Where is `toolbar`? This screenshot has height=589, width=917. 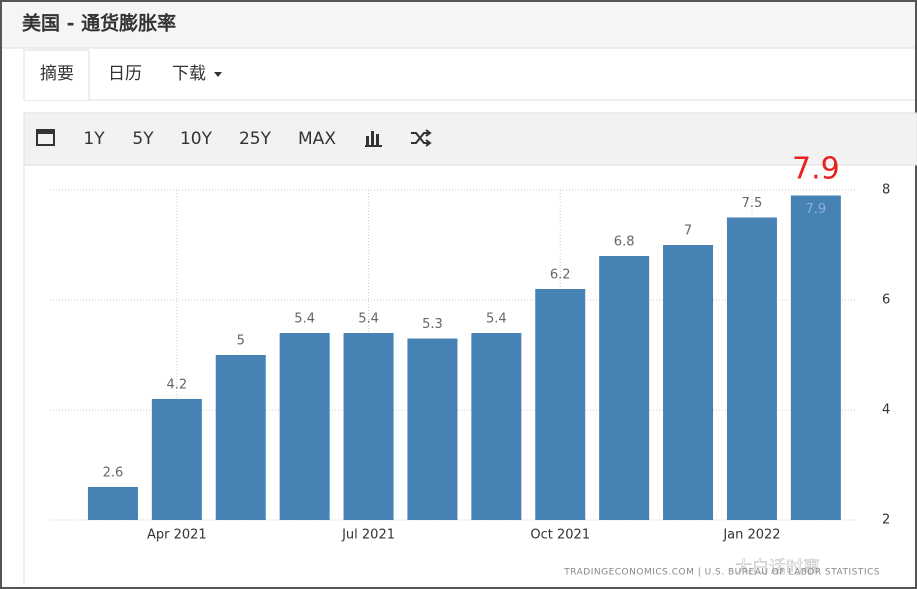
toolbar is located at coordinates (470, 139).